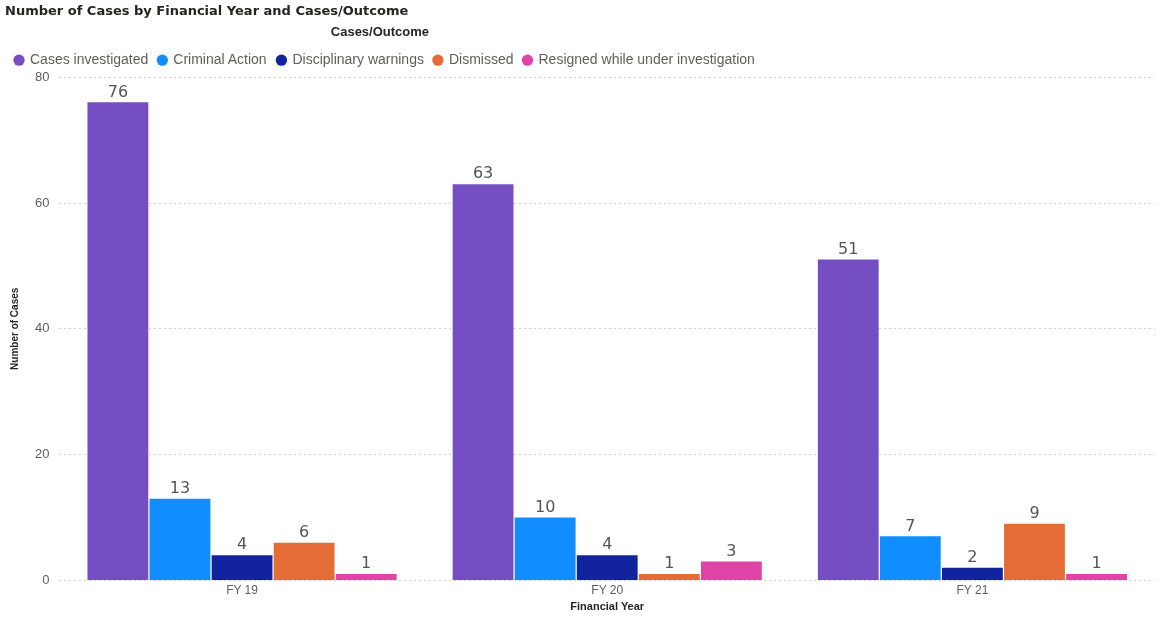  I want to click on y-tick-label: 20, so click(42, 454).